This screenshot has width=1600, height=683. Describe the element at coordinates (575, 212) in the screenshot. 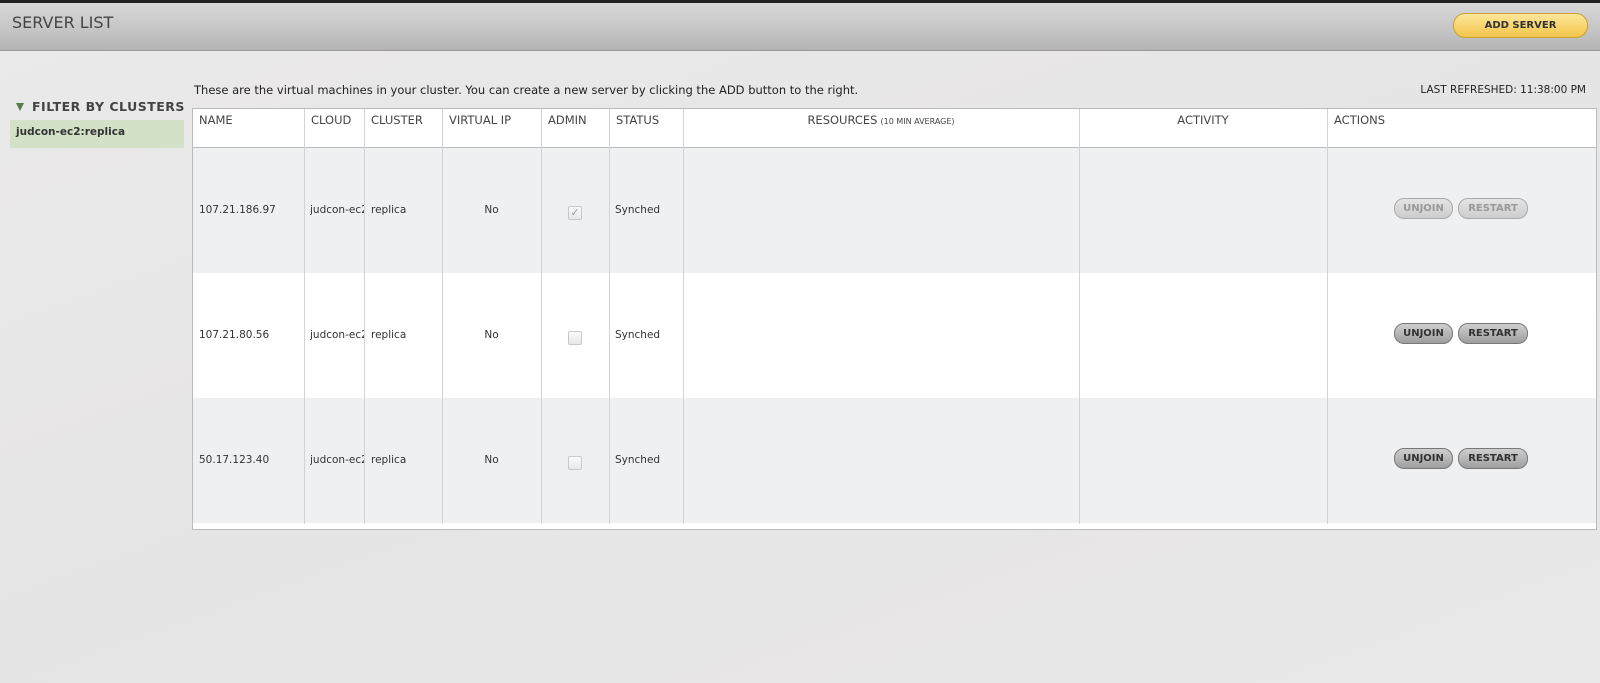

I see `admin-checkbox: ✓` at that location.